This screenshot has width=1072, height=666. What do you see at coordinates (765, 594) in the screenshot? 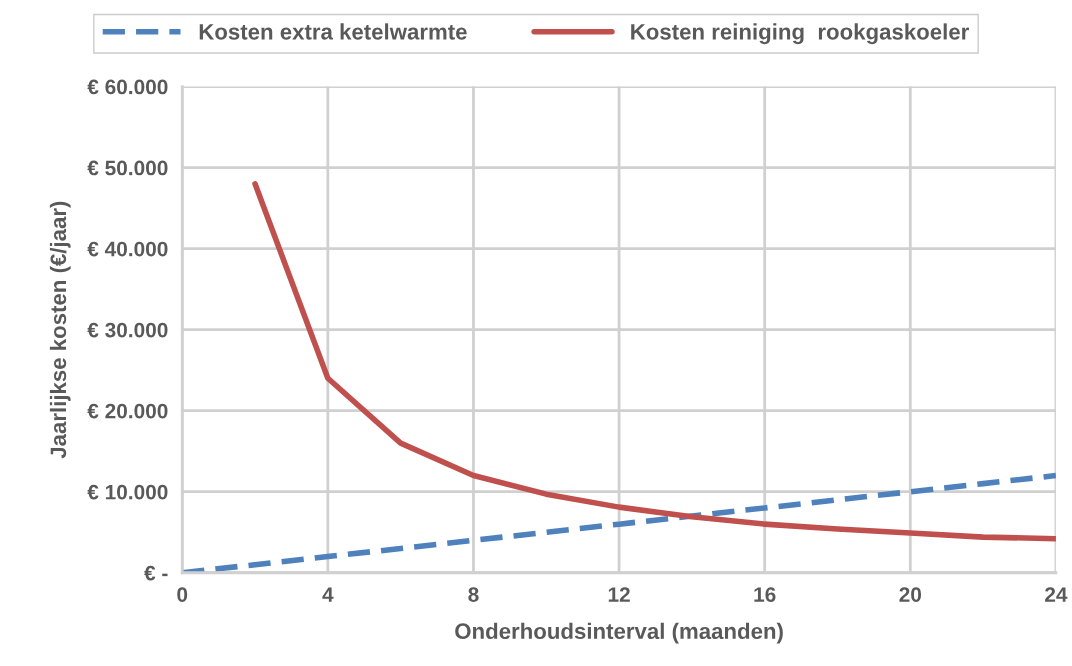
I see `x-tick-label: 16` at bounding box center [765, 594].